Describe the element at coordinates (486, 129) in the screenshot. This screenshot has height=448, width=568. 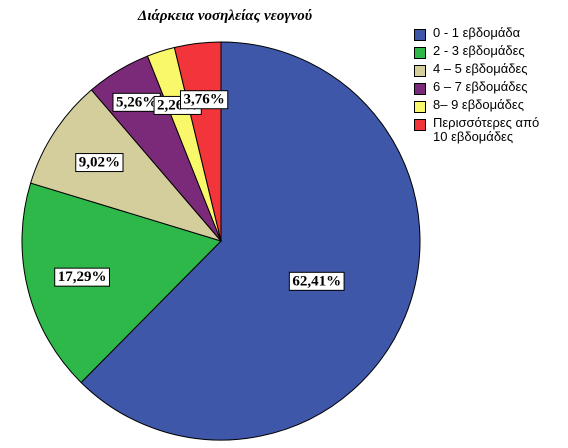
I see `legend-label: Περισσότερες από 10 εβδομάδες` at that location.